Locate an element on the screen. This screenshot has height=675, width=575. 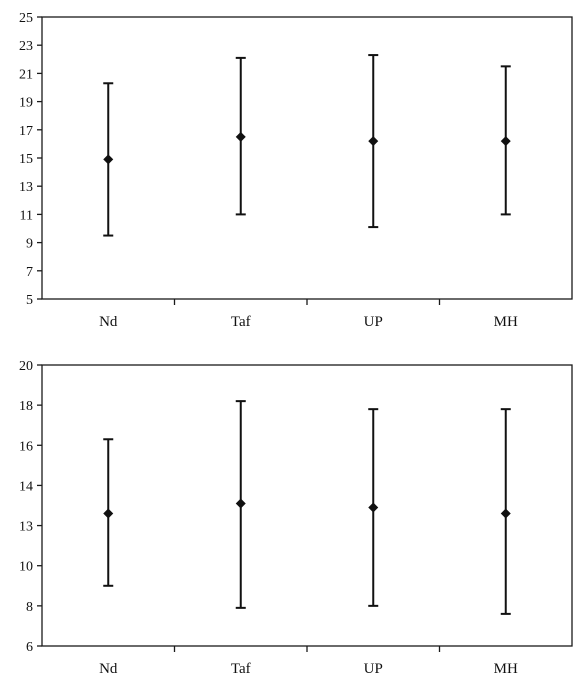
y-tick-label: 21 is located at coordinates (26, 74).